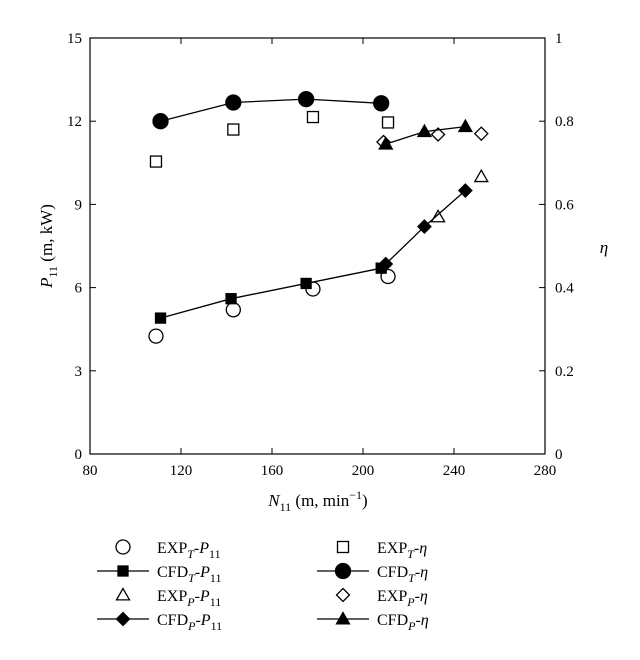  I want to click on legend-item: CFDT-P11, so click(159, 574).